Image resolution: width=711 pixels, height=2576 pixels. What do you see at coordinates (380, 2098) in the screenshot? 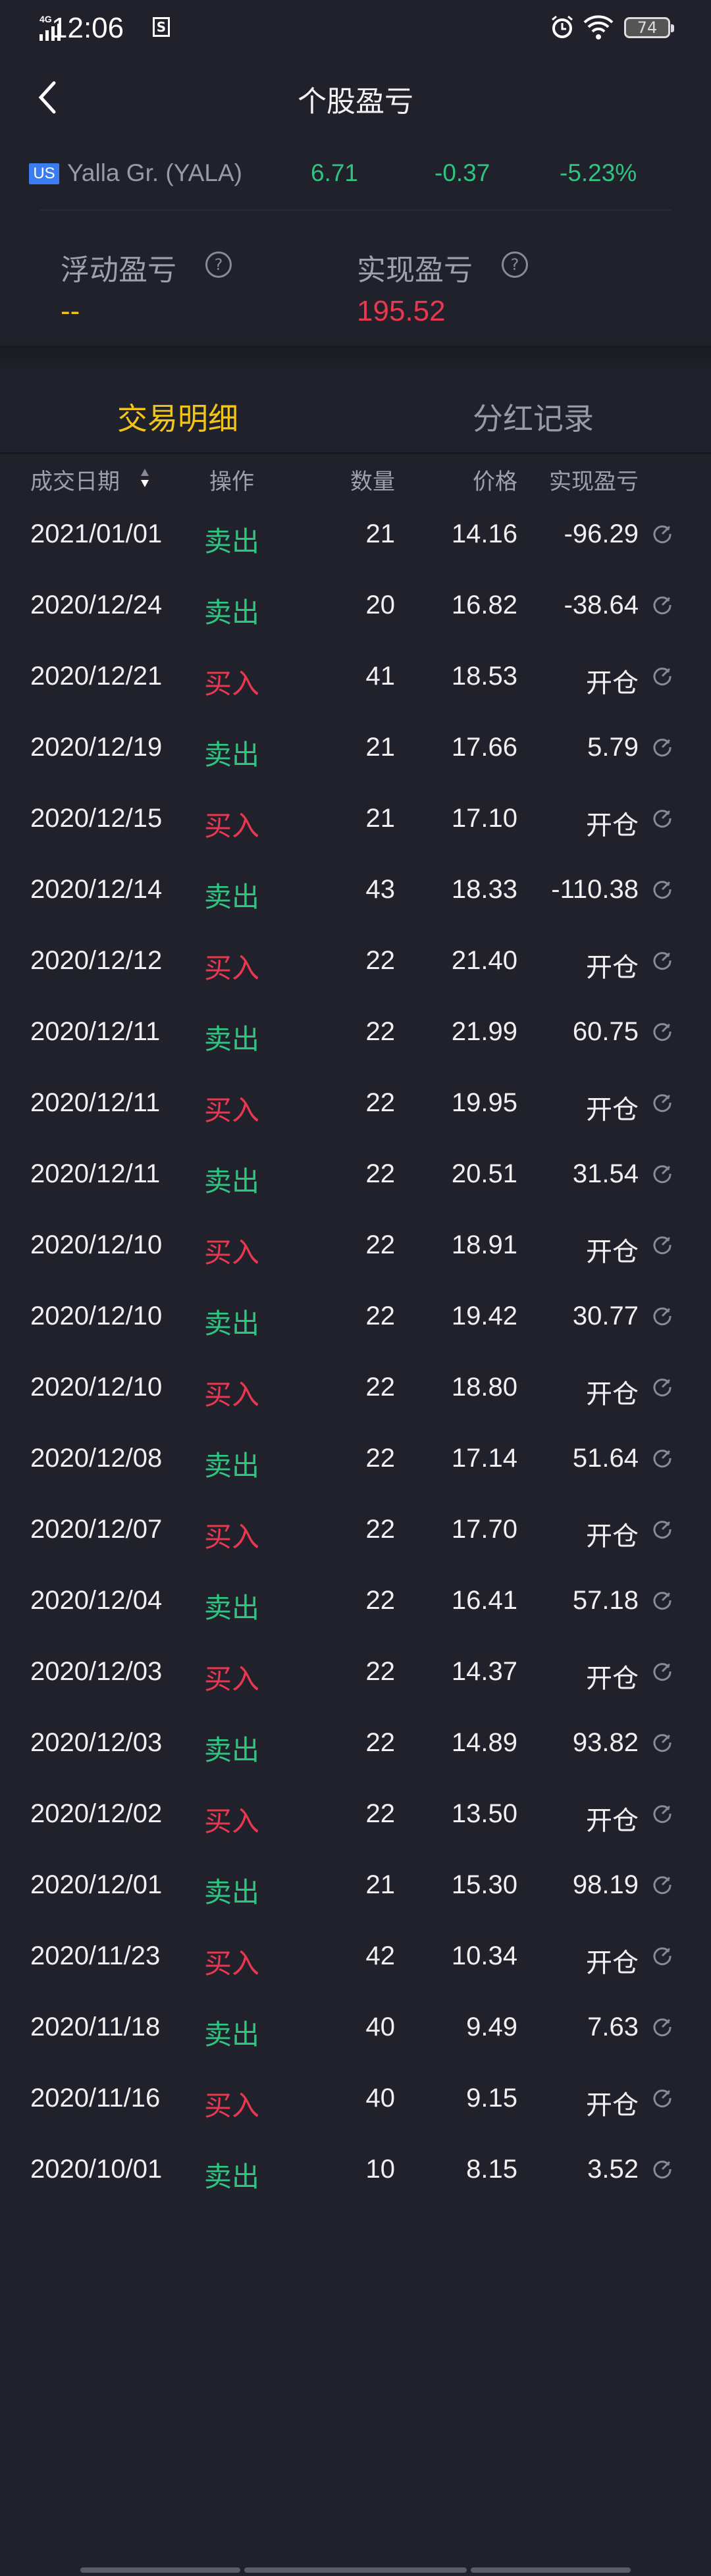
I see `trade-quantity: 40` at bounding box center [380, 2098].